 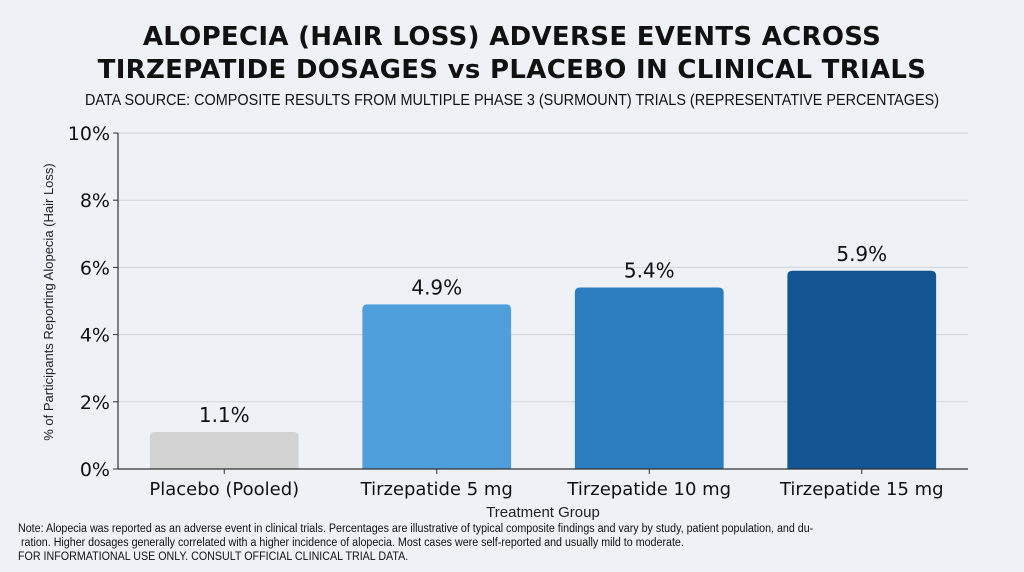 What do you see at coordinates (861, 489) in the screenshot?
I see `x-tick-label: Tirzepatide 15 mg` at bounding box center [861, 489].